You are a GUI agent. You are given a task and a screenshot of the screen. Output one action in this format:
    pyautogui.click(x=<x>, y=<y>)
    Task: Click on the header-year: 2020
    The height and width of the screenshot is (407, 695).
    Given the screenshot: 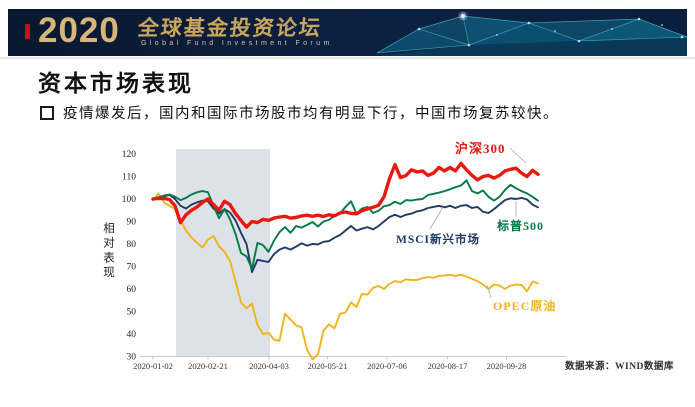 What is the action you would take?
    pyautogui.click(x=79, y=30)
    